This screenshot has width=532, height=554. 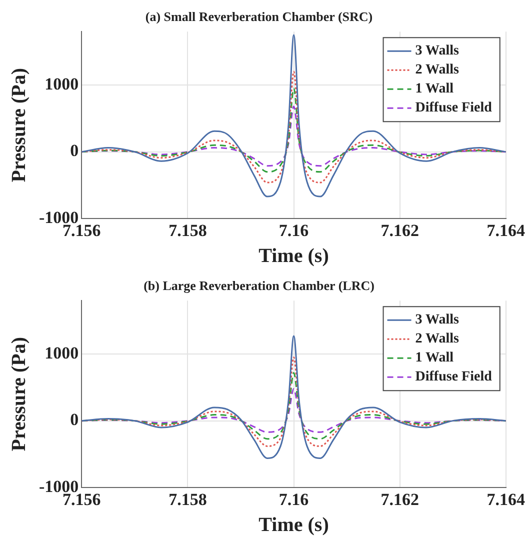 I want to click on chart-title: (a) Small Reverberation Chamber (SRC), so click(x=259, y=16).